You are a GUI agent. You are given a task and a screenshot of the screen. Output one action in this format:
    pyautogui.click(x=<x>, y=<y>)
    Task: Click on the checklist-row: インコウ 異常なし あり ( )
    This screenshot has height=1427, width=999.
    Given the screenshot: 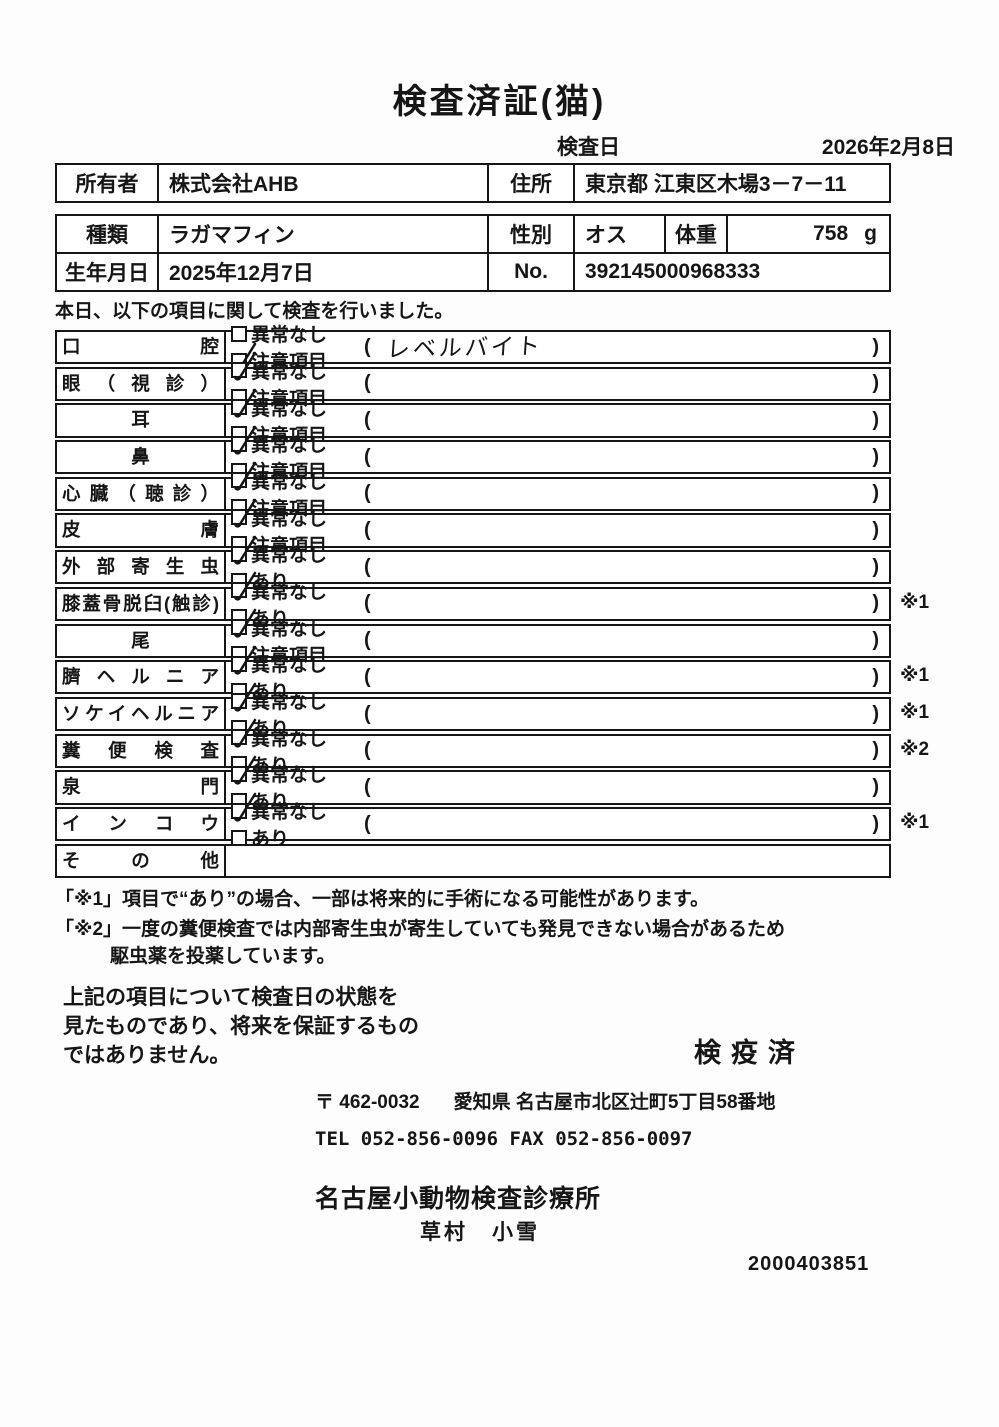 What is the action you would take?
    pyautogui.click(x=473, y=821)
    